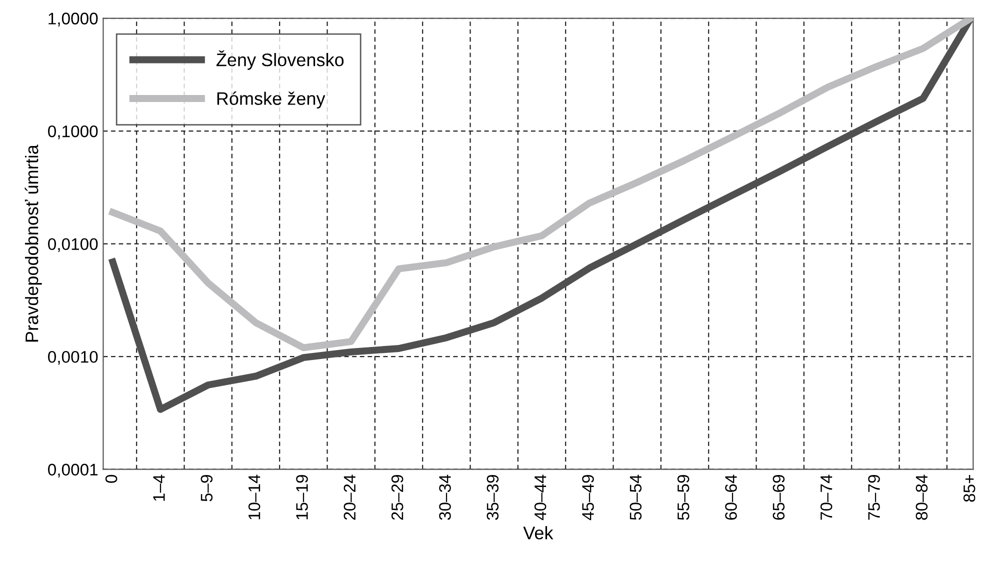 This screenshot has height=571, width=983. Describe the element at coordinates (302, 497) in the screenshot. I see `x-tick-label: 15–19` at that location.